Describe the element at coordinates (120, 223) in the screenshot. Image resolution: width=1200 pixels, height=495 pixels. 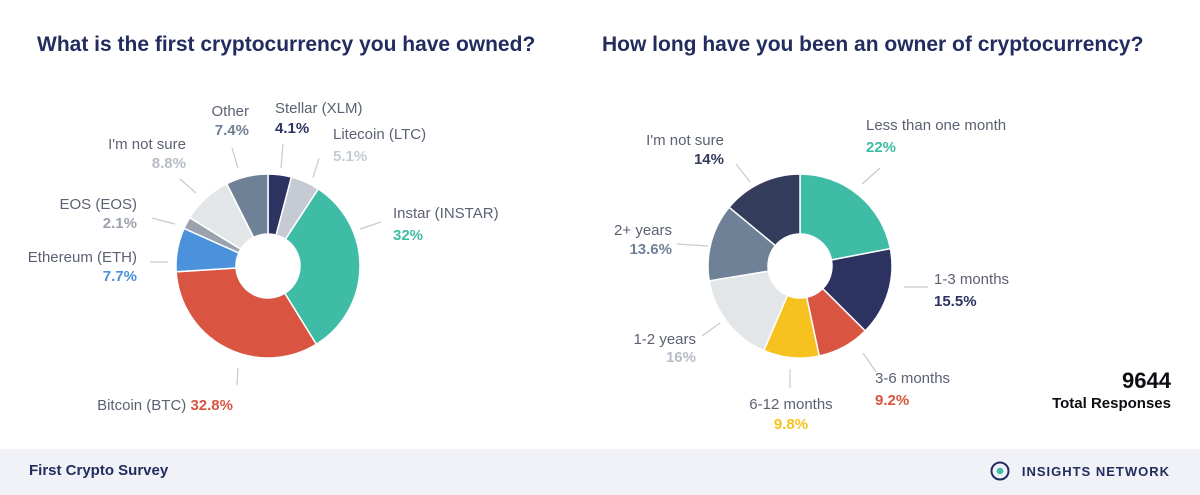
I see `slice-value-eos-eos: 2.1%` at that location.